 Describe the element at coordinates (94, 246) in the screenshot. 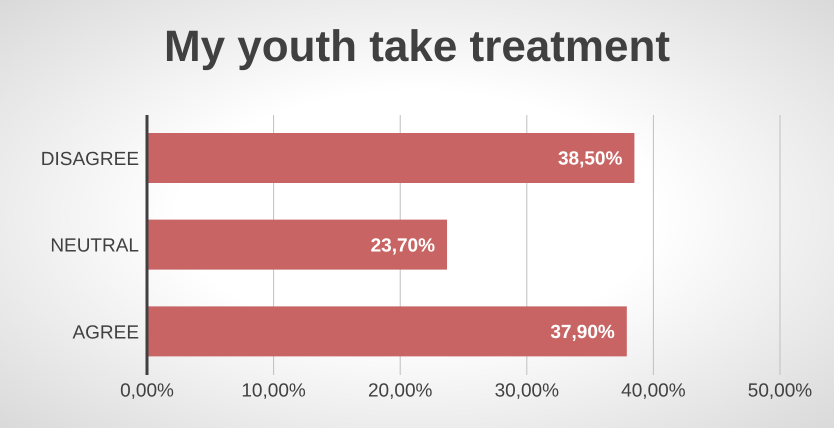

I see `y-tick-label: NEUTRAL` at that location.